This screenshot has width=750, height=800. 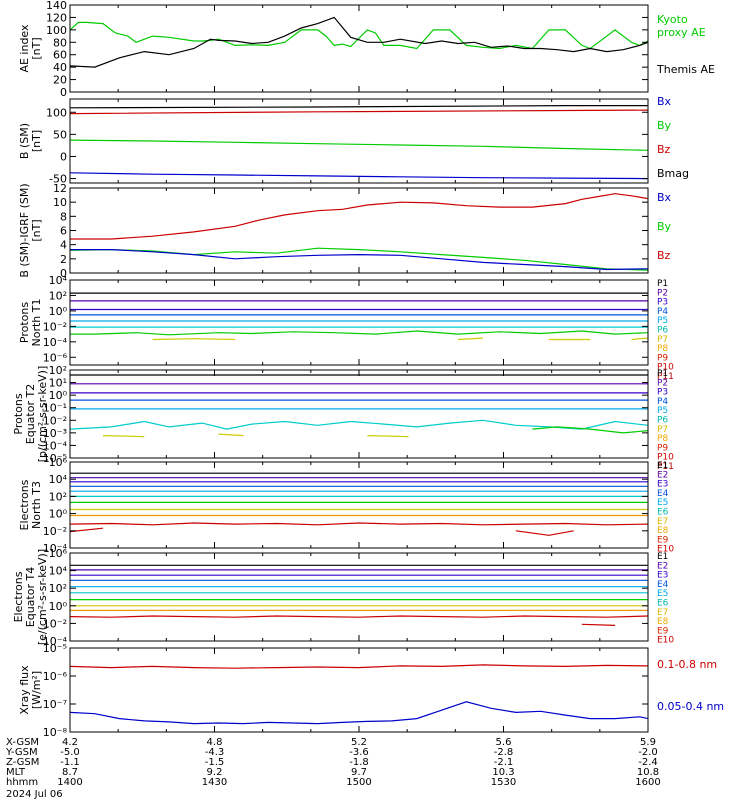 I want to click on y-tick-label: 80, so click(x=60, y=42).